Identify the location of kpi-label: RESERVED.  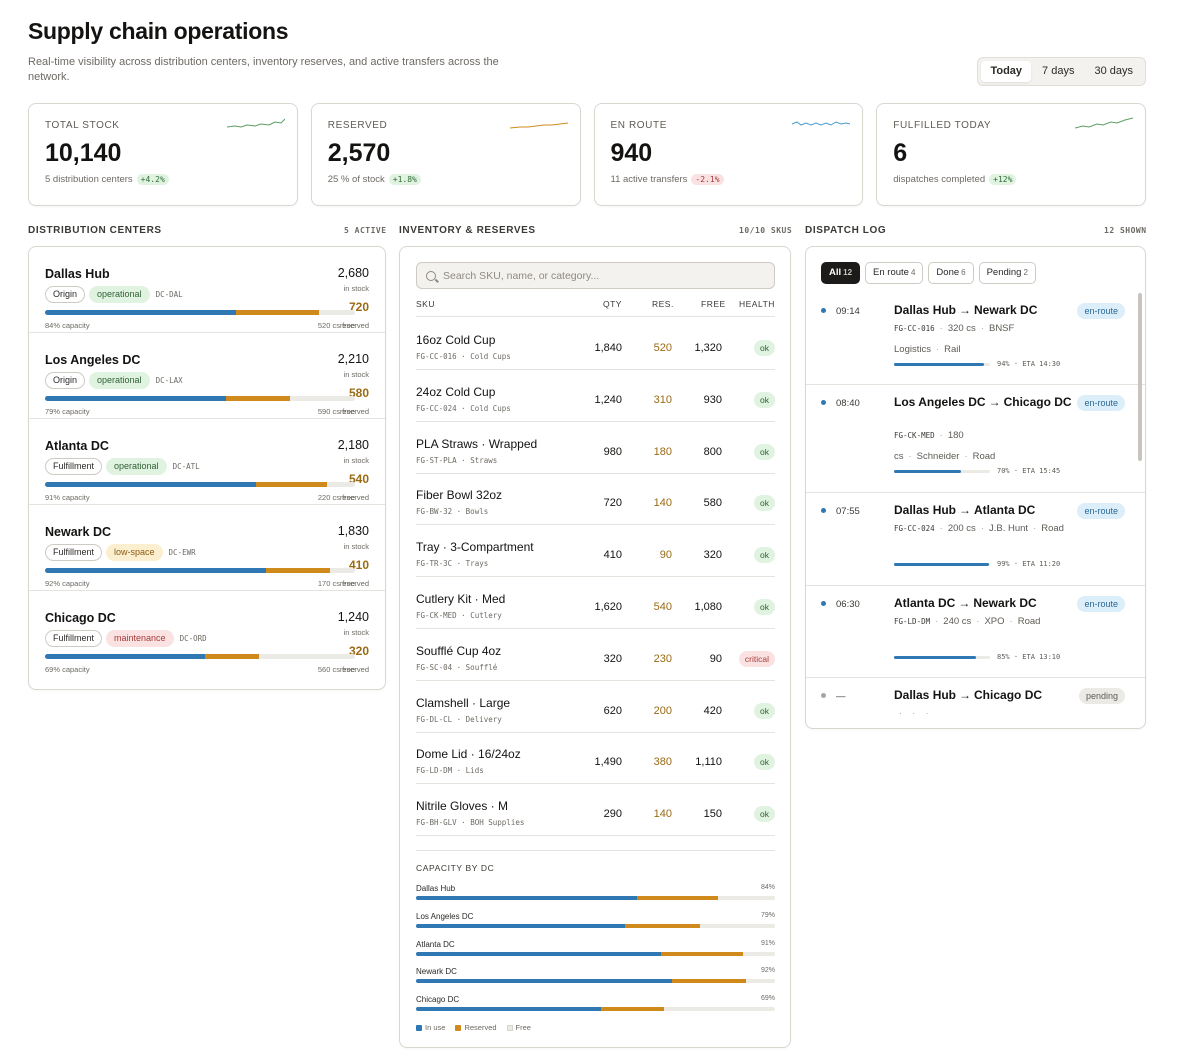
(357, 125).